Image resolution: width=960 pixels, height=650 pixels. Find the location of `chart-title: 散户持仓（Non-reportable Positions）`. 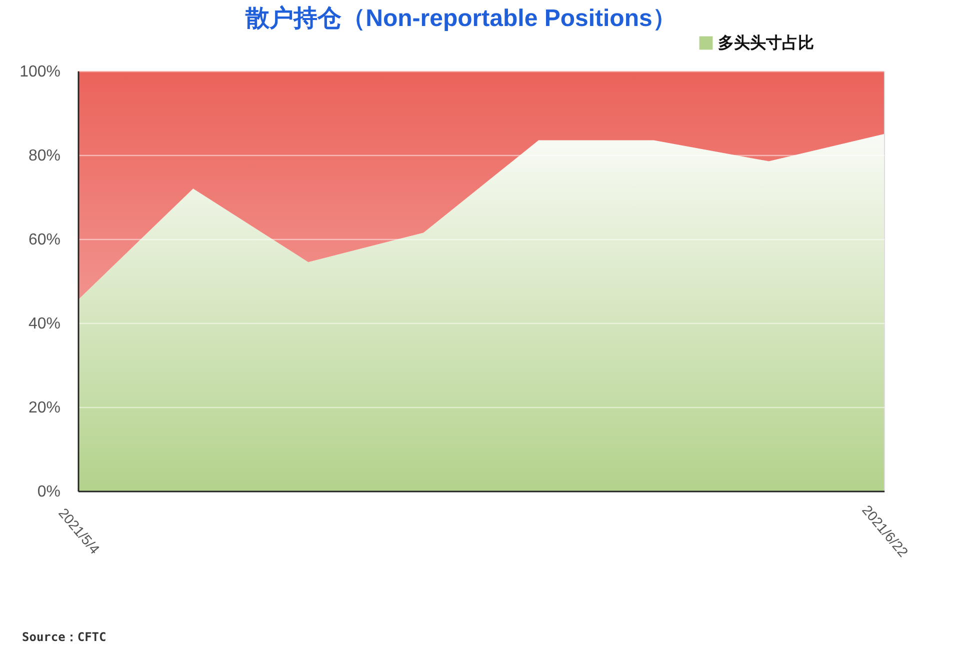

chart-title: 散户持仓（Non-reportable Positions） is located at coordinates (460, 18).